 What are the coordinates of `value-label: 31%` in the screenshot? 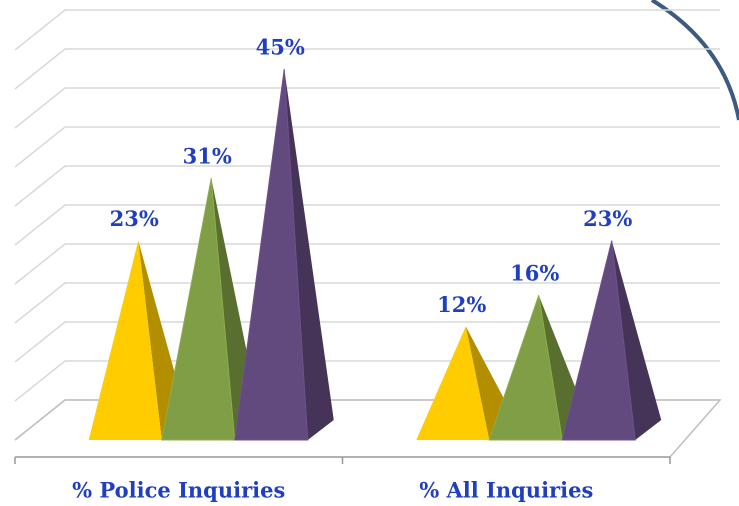 It's located at (207, 156).